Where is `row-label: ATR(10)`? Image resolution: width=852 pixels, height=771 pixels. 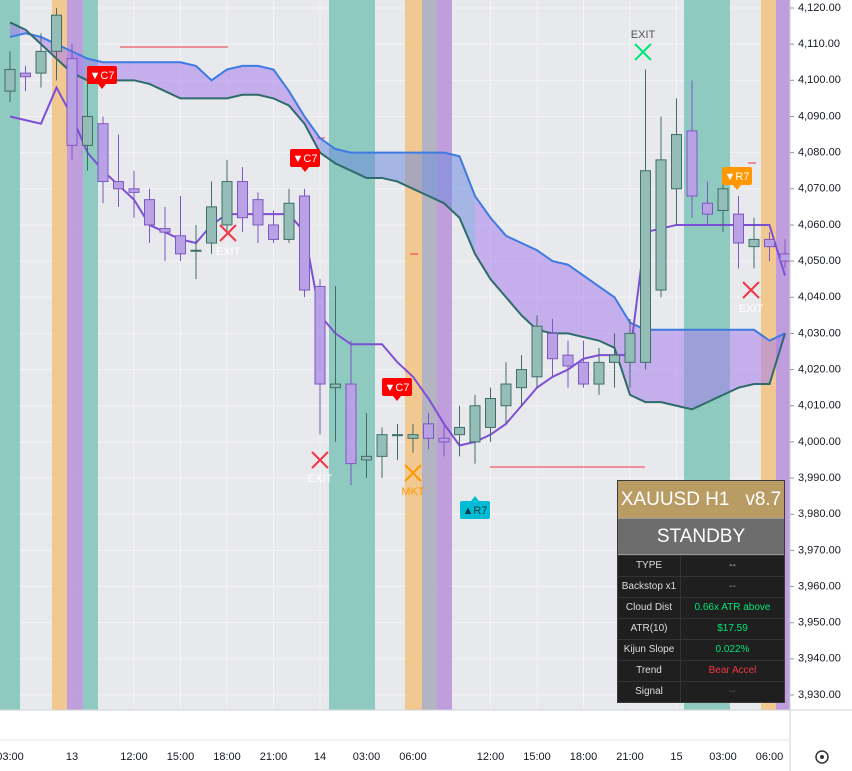 row-label: ATR(10) is located at coordinates (649, 629).